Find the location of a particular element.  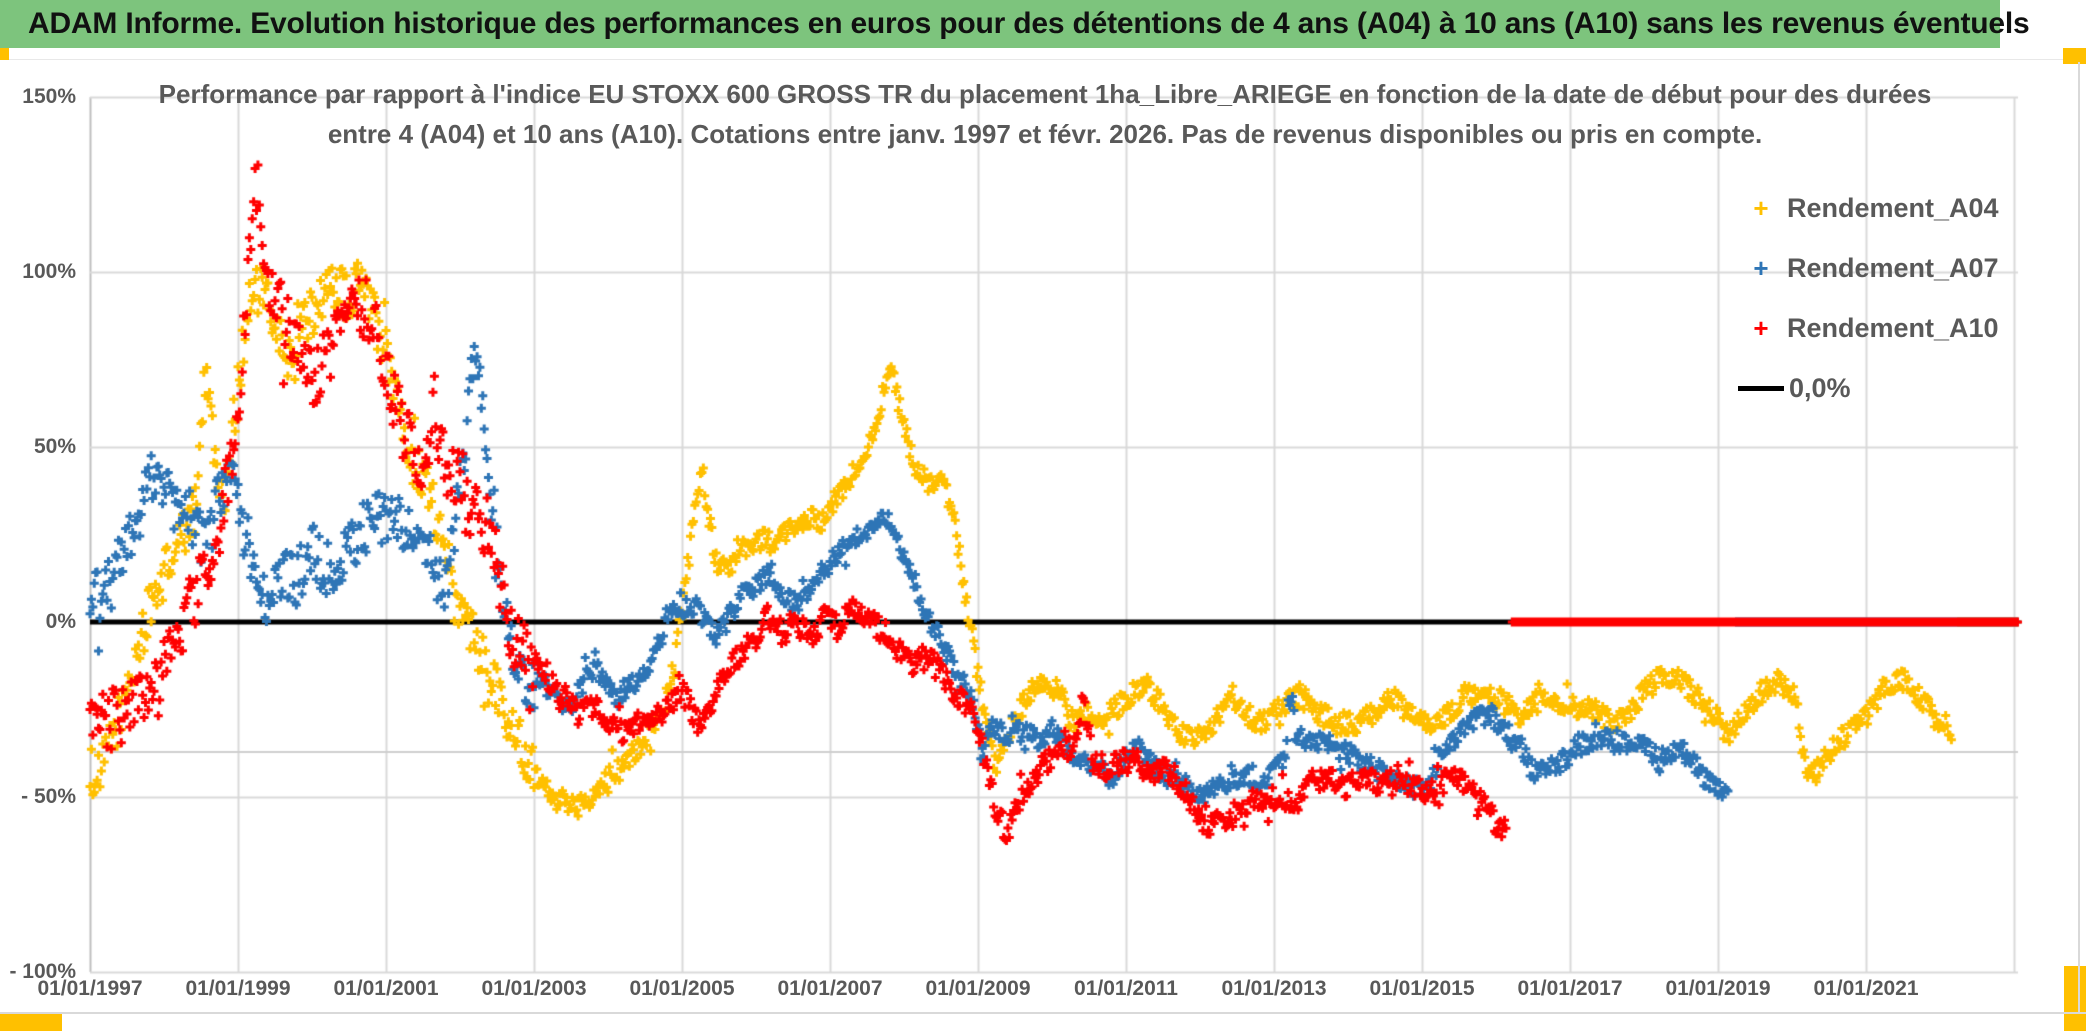

legend-label: 0,0% is located at coordinates (1820, 387).